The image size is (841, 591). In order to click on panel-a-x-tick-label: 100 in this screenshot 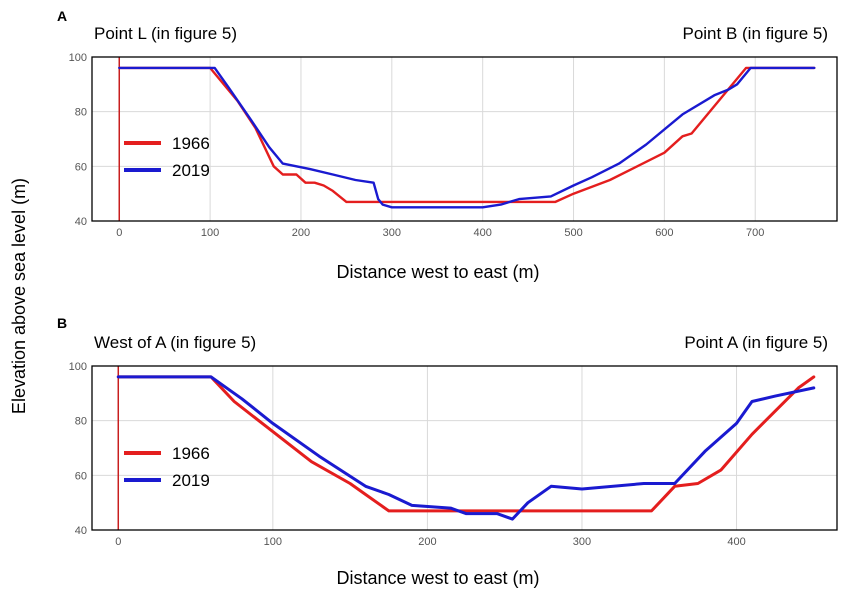, I will do `click(210, 233)`.